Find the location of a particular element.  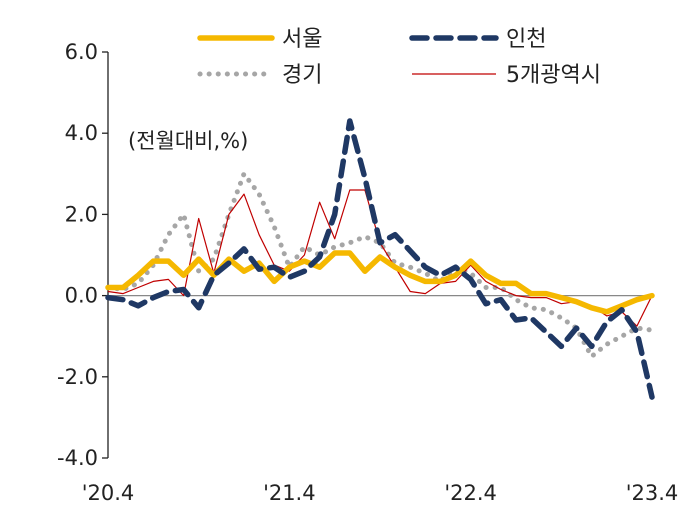

legend-label: 5개광역시 is located at coordinates (553, 75).